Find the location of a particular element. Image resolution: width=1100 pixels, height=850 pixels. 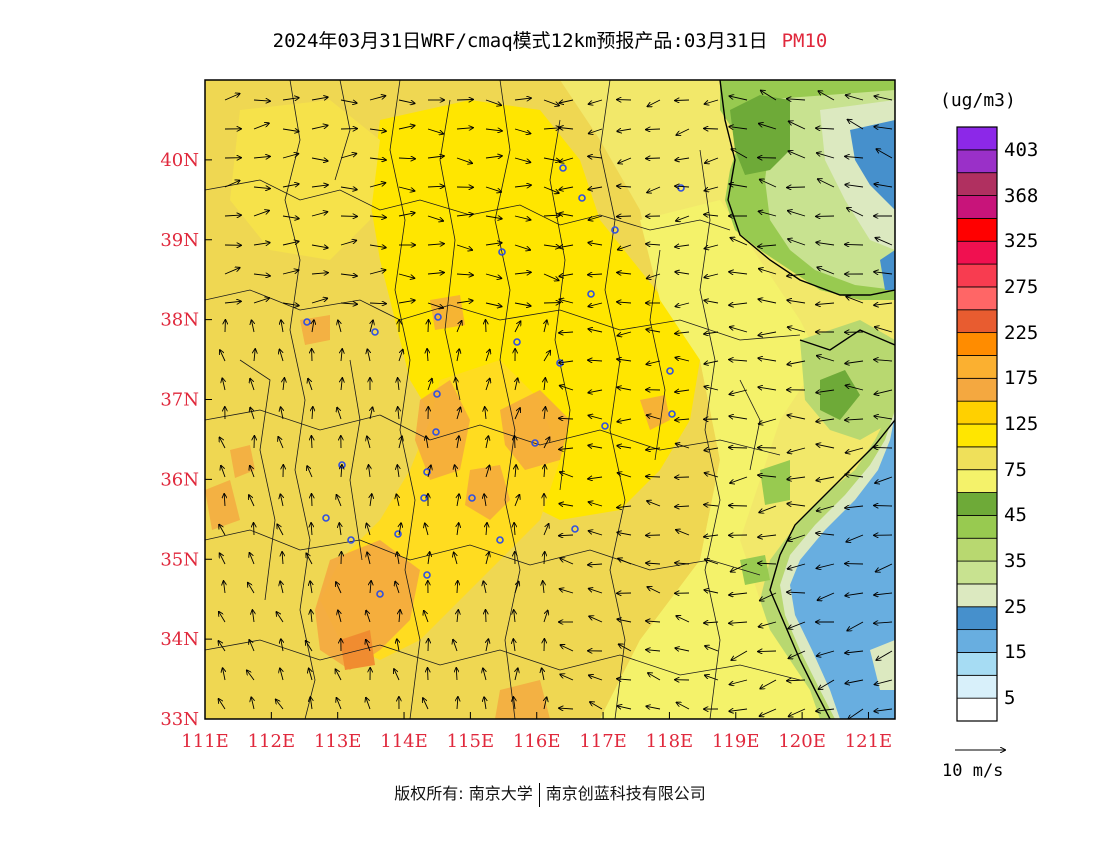

lon-tick-label: 111E is located at coordinates (205, 741).